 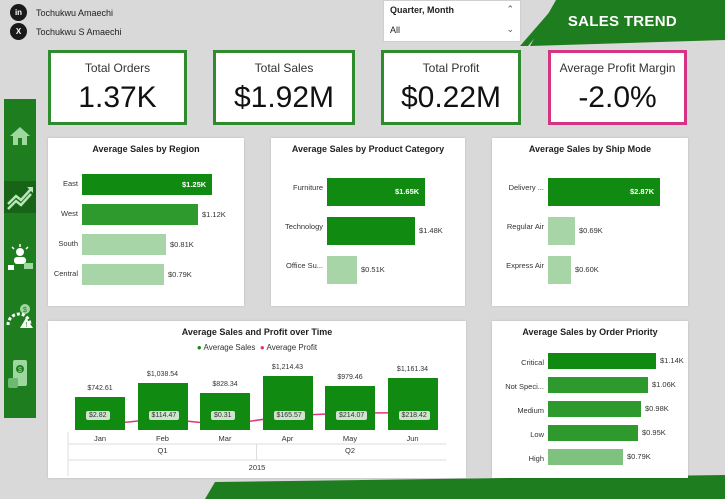 I want to click on kpi-title: Average Profit Margin, so click(x=617, y=68).